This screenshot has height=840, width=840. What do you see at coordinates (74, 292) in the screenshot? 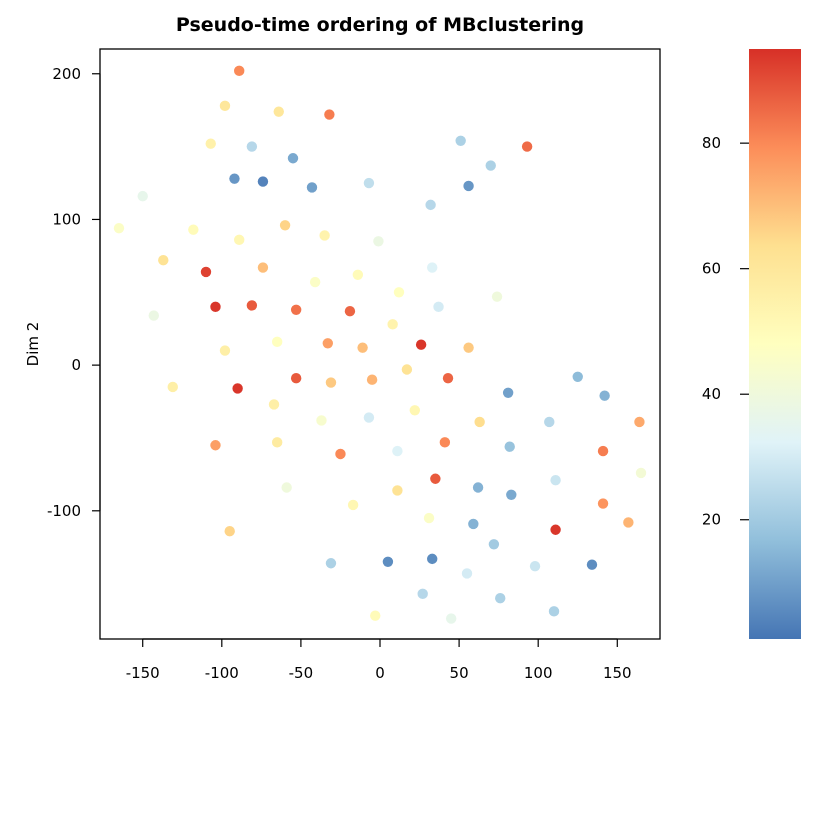
I see `y-axis: -100 0 100 200` at bounding box center [74, 292].